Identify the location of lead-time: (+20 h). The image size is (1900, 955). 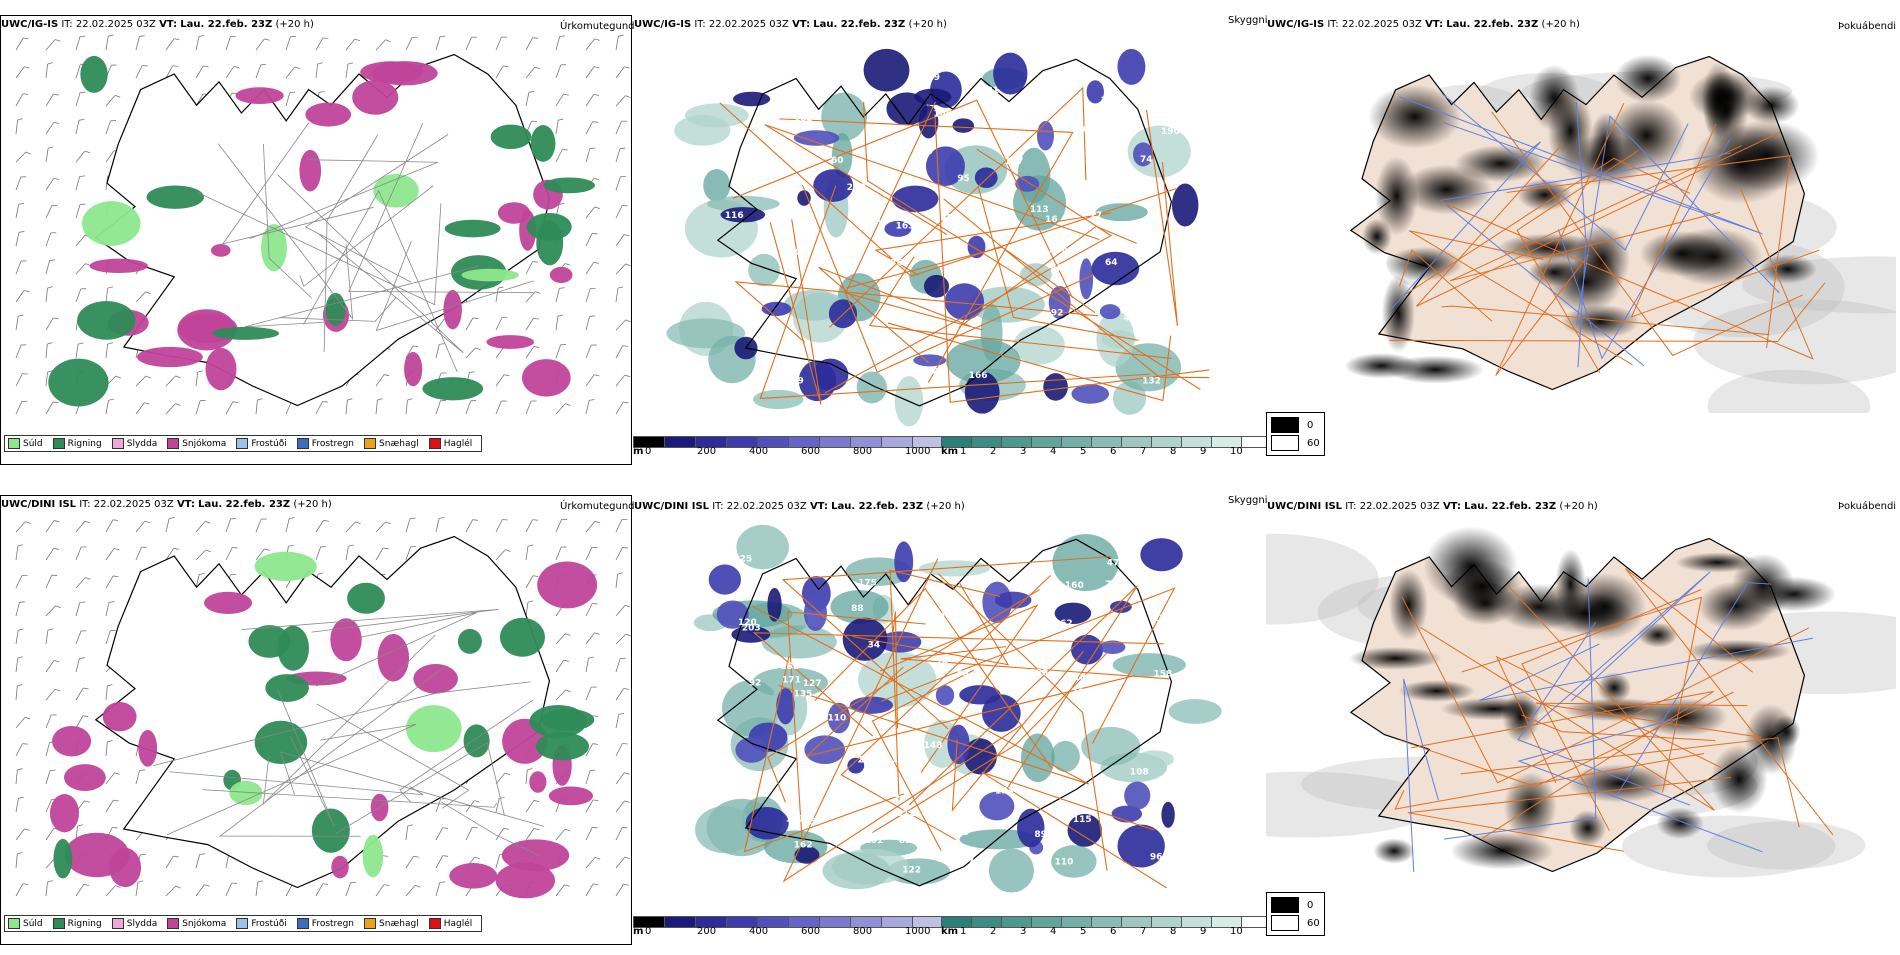
(1560, 24).